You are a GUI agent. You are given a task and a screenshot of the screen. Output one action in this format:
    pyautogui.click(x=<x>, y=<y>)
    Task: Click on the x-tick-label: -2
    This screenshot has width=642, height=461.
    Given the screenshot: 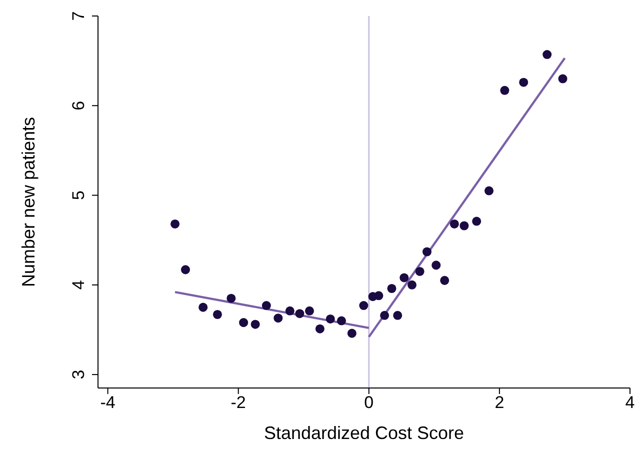 What is the action you would take?
    pyautogui.click(x=238, y=402)
    